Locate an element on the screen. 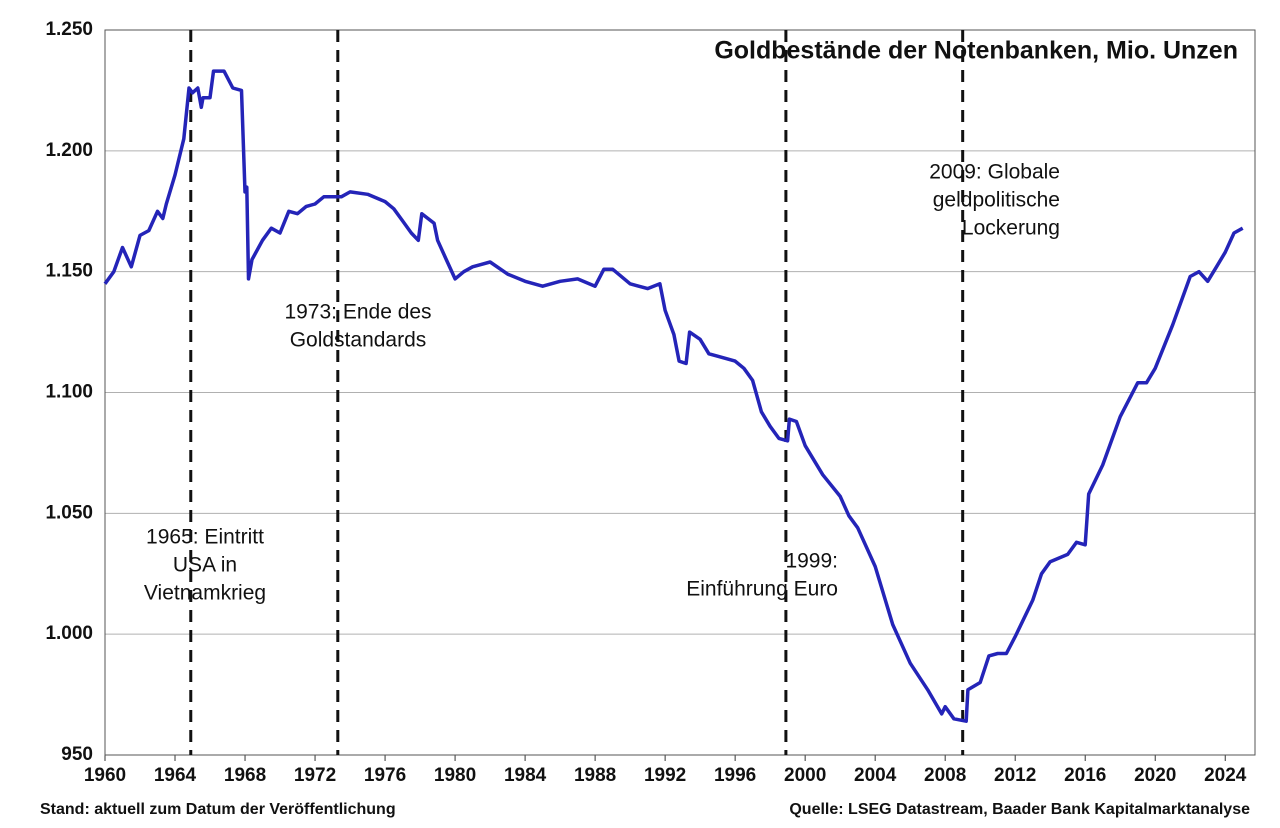 This screenshot has width=1280, height=828. y-tick-label: 1.250 is located at coordinates (69, 29).